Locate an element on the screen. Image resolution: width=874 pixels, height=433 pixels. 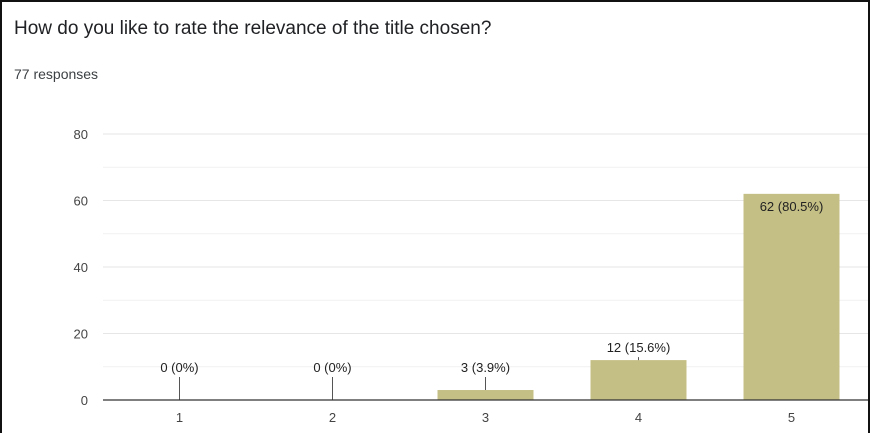
y-tick-label: 0 is located at coordinates (84, 400).